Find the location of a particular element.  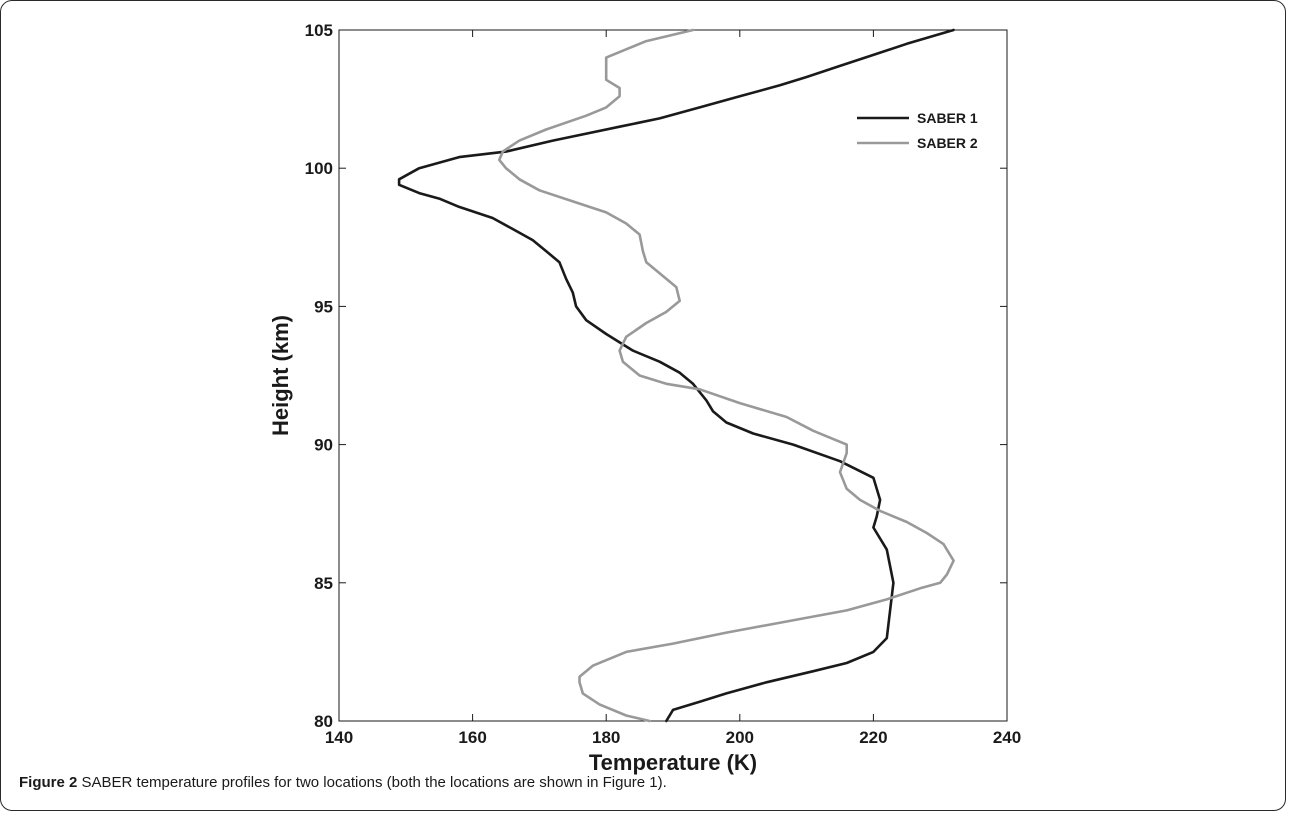

x-tick-label: 220 is located at coordinates (873, 737).